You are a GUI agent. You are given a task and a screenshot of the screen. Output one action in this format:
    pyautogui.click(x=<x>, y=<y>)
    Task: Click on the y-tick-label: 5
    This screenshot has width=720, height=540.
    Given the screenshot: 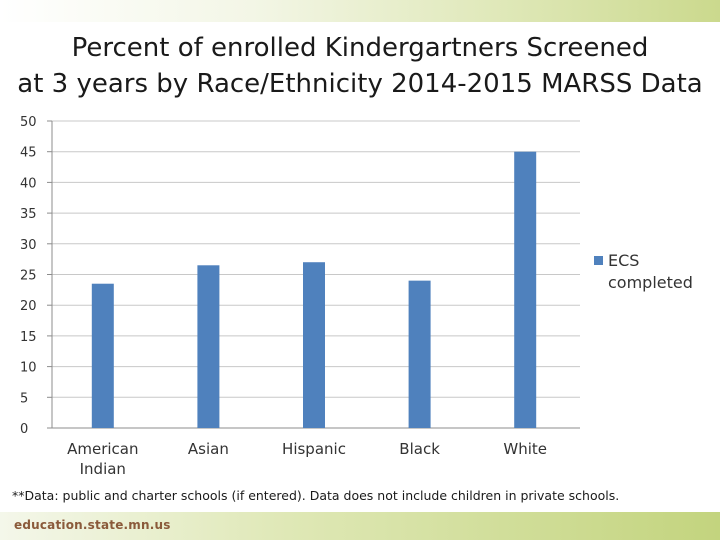 What is the action you would take?
    pyautogui.click(x=24, y=398)
    